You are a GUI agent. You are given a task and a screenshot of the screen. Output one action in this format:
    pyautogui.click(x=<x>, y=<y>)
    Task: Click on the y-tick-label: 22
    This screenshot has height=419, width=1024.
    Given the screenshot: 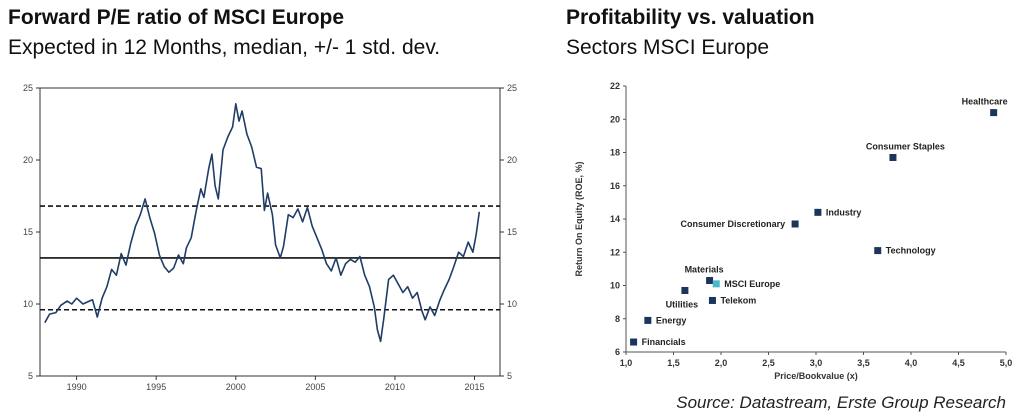 What is the action you would take?
    pyautogui.click(x=615, y=86)
    